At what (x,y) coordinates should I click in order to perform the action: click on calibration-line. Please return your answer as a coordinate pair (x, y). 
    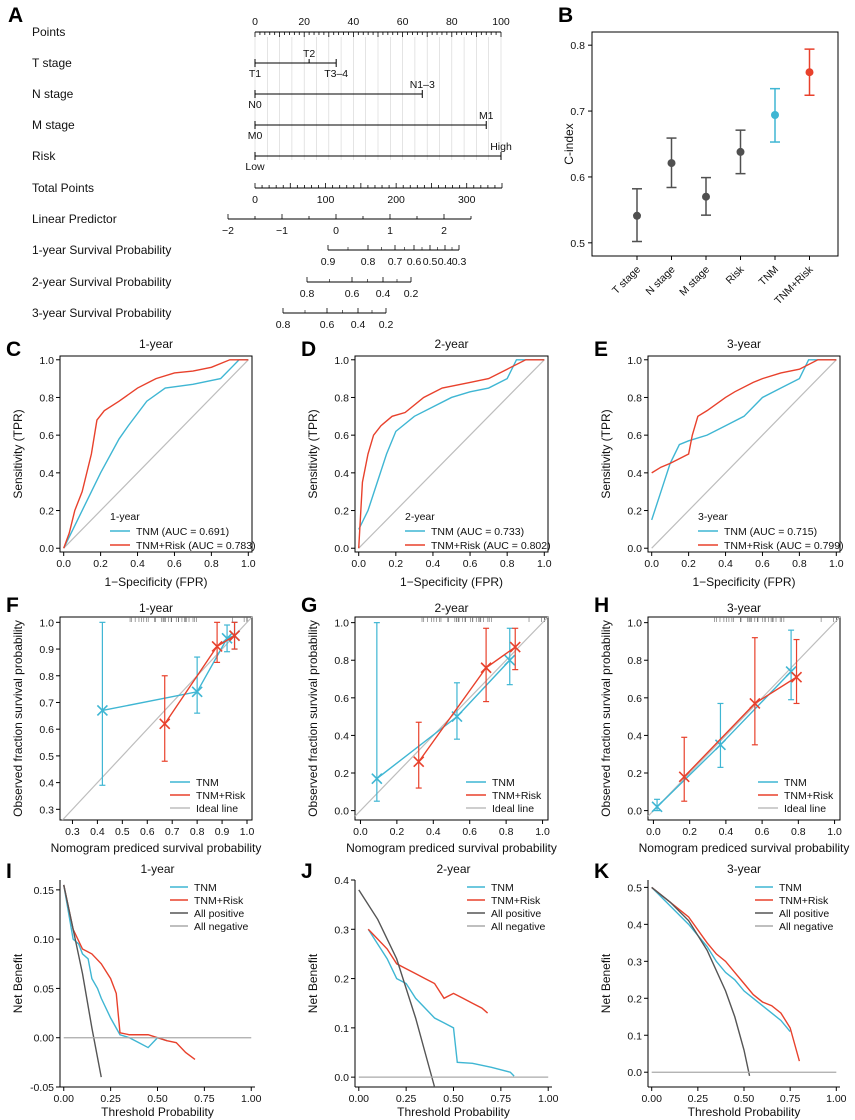
    Looking at the image, I should click on (467, 704).